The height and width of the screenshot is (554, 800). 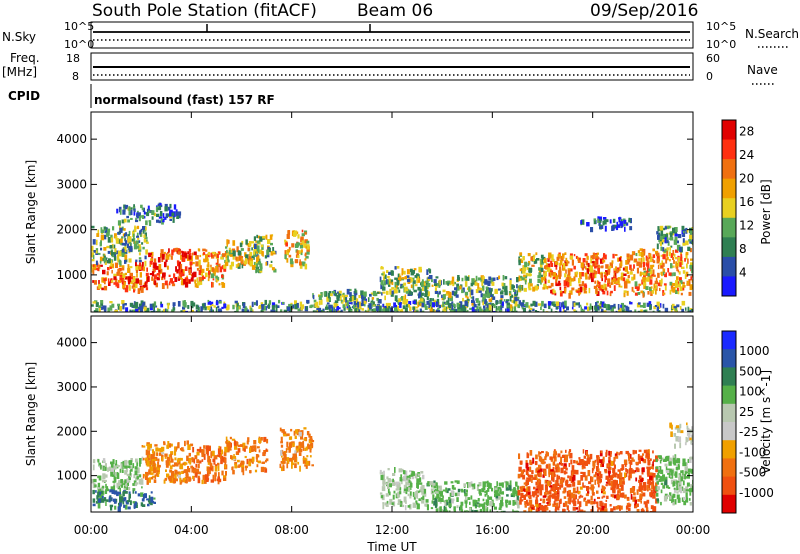 I want to click on colorbar-tick-label: 12, so click(x=746, y=226).